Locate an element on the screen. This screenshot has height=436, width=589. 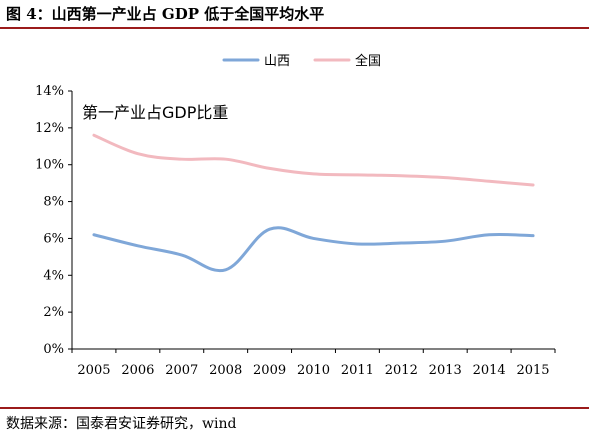
y-tick-label: 12% is located at coordinates (49, 128).